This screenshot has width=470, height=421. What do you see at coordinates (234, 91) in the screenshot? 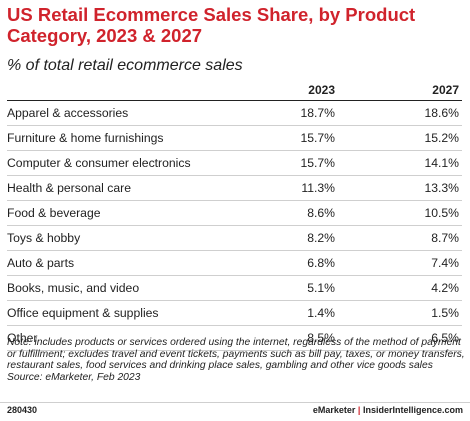
I see `table-header: 2023 2027` at bounding box center [234, 91].